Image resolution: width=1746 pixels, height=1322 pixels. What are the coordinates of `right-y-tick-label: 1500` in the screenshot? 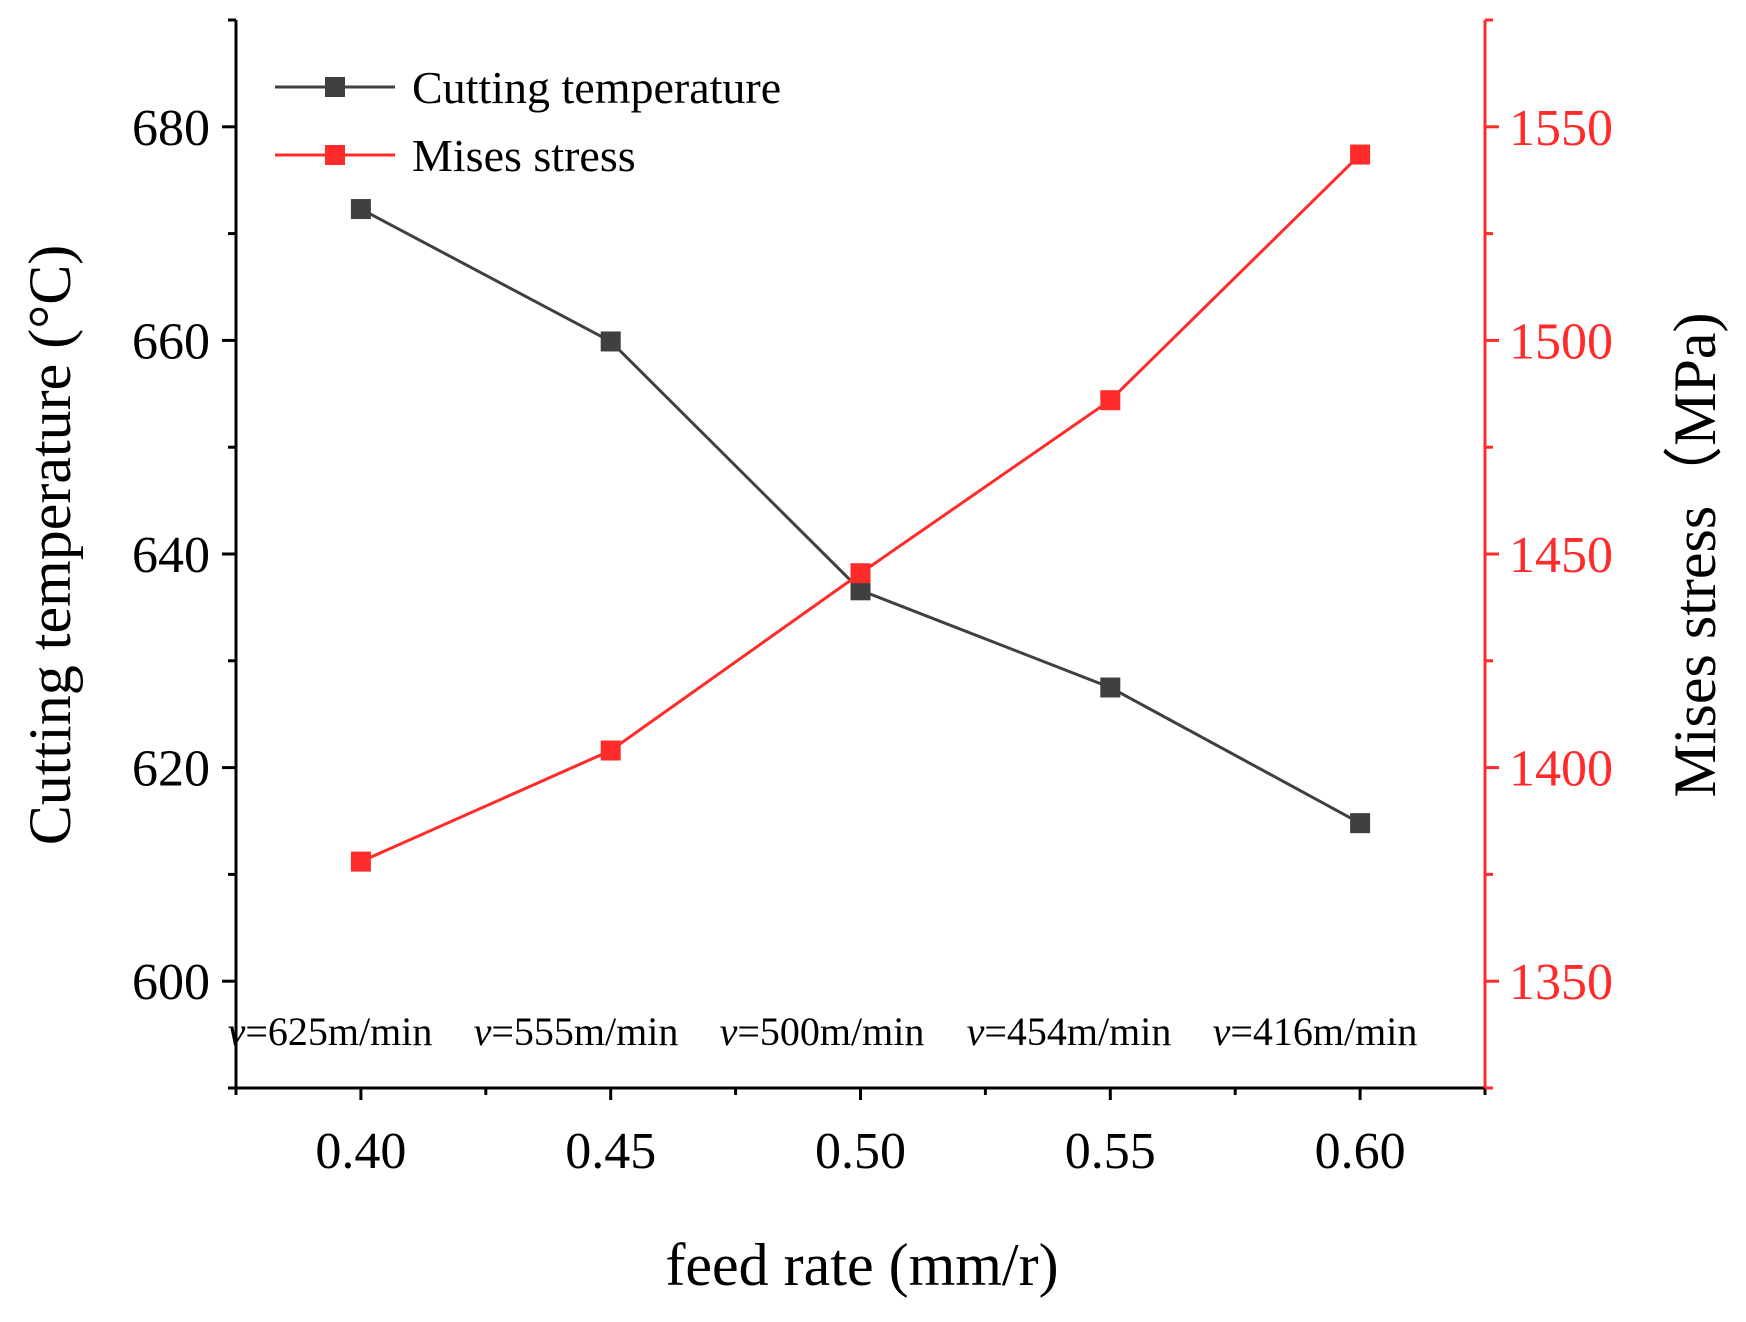 It's located at (1561, 341).